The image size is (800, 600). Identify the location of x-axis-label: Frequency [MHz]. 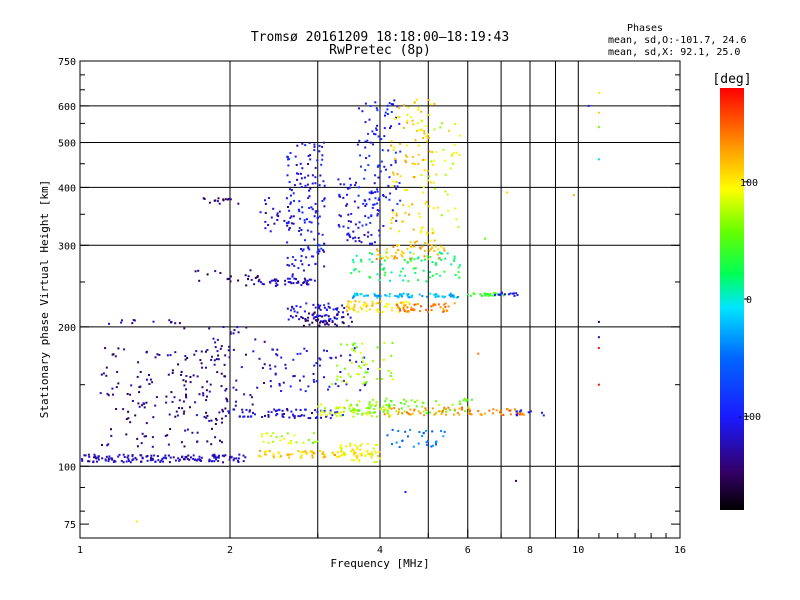
(379, 563).